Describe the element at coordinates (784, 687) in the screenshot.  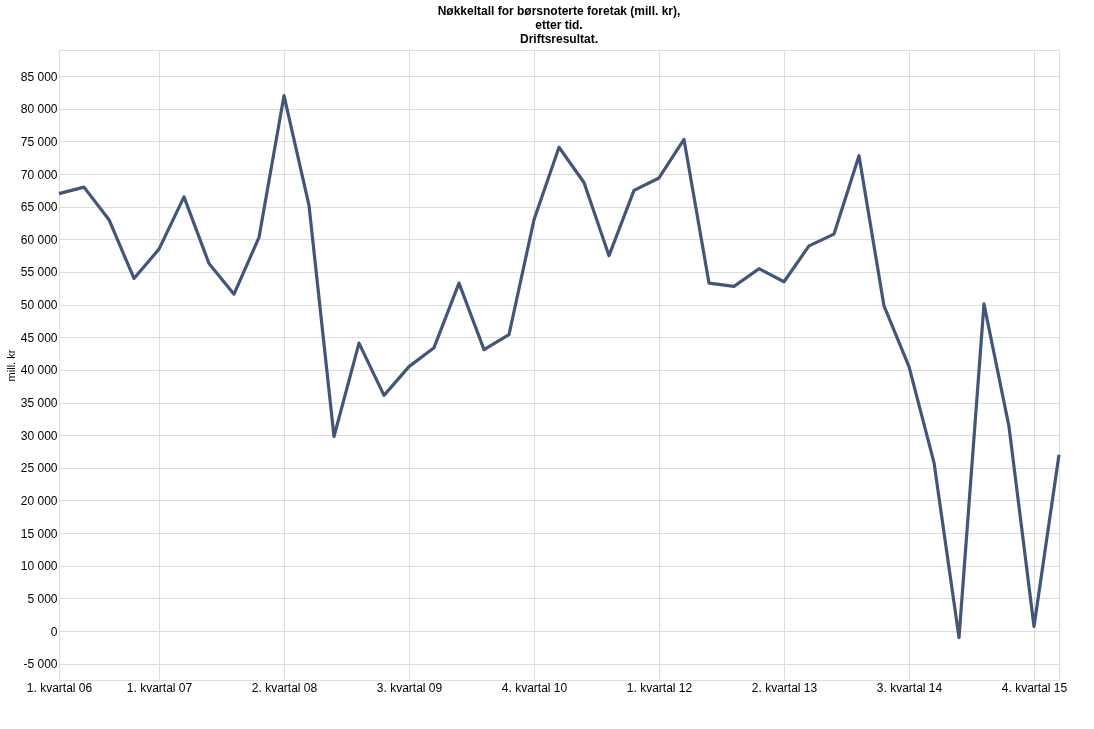
I see `x-tick-label: 2. kvartal 13` at that location.